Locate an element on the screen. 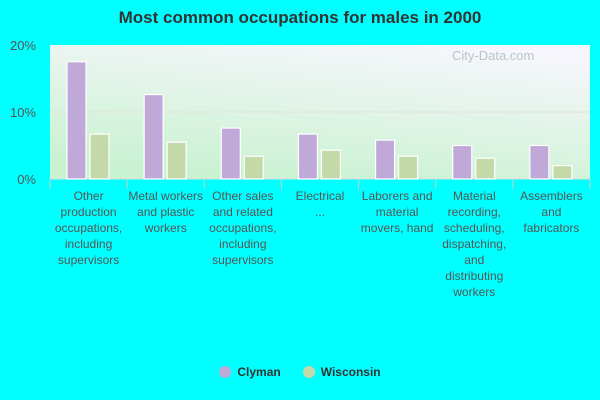  legend-label: Wisconsin is located at coordinates (350, 372).